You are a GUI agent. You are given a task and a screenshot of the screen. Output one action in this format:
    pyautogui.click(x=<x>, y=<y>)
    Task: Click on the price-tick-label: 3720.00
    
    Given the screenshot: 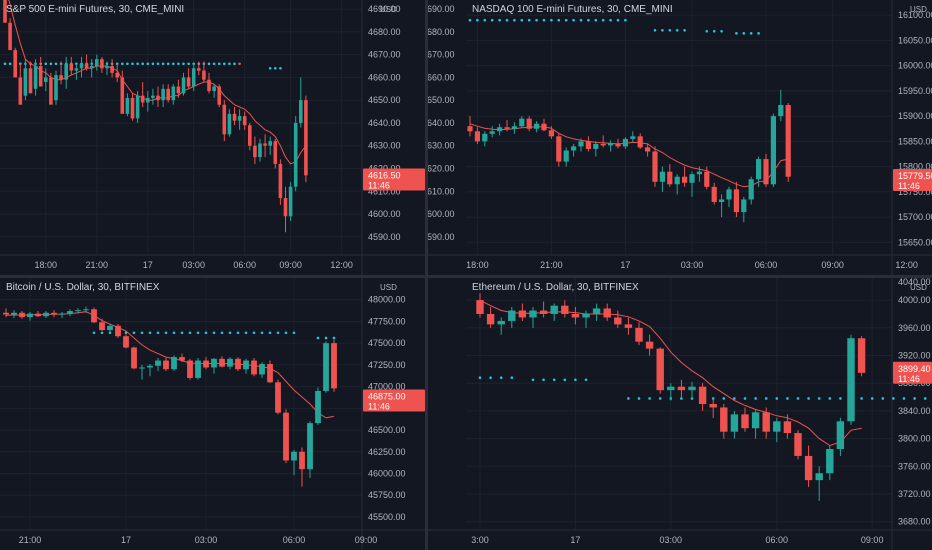 What is the action you would take?
    pyautogui.click(x=914, y=494)
    